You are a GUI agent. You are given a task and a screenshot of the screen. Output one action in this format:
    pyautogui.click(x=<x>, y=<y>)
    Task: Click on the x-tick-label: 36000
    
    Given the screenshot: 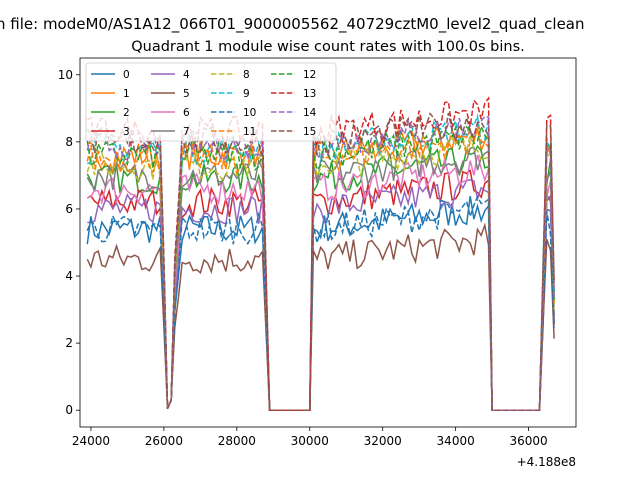 What is the action you would take?
    pyautogui.click(x=528, y=441)
    